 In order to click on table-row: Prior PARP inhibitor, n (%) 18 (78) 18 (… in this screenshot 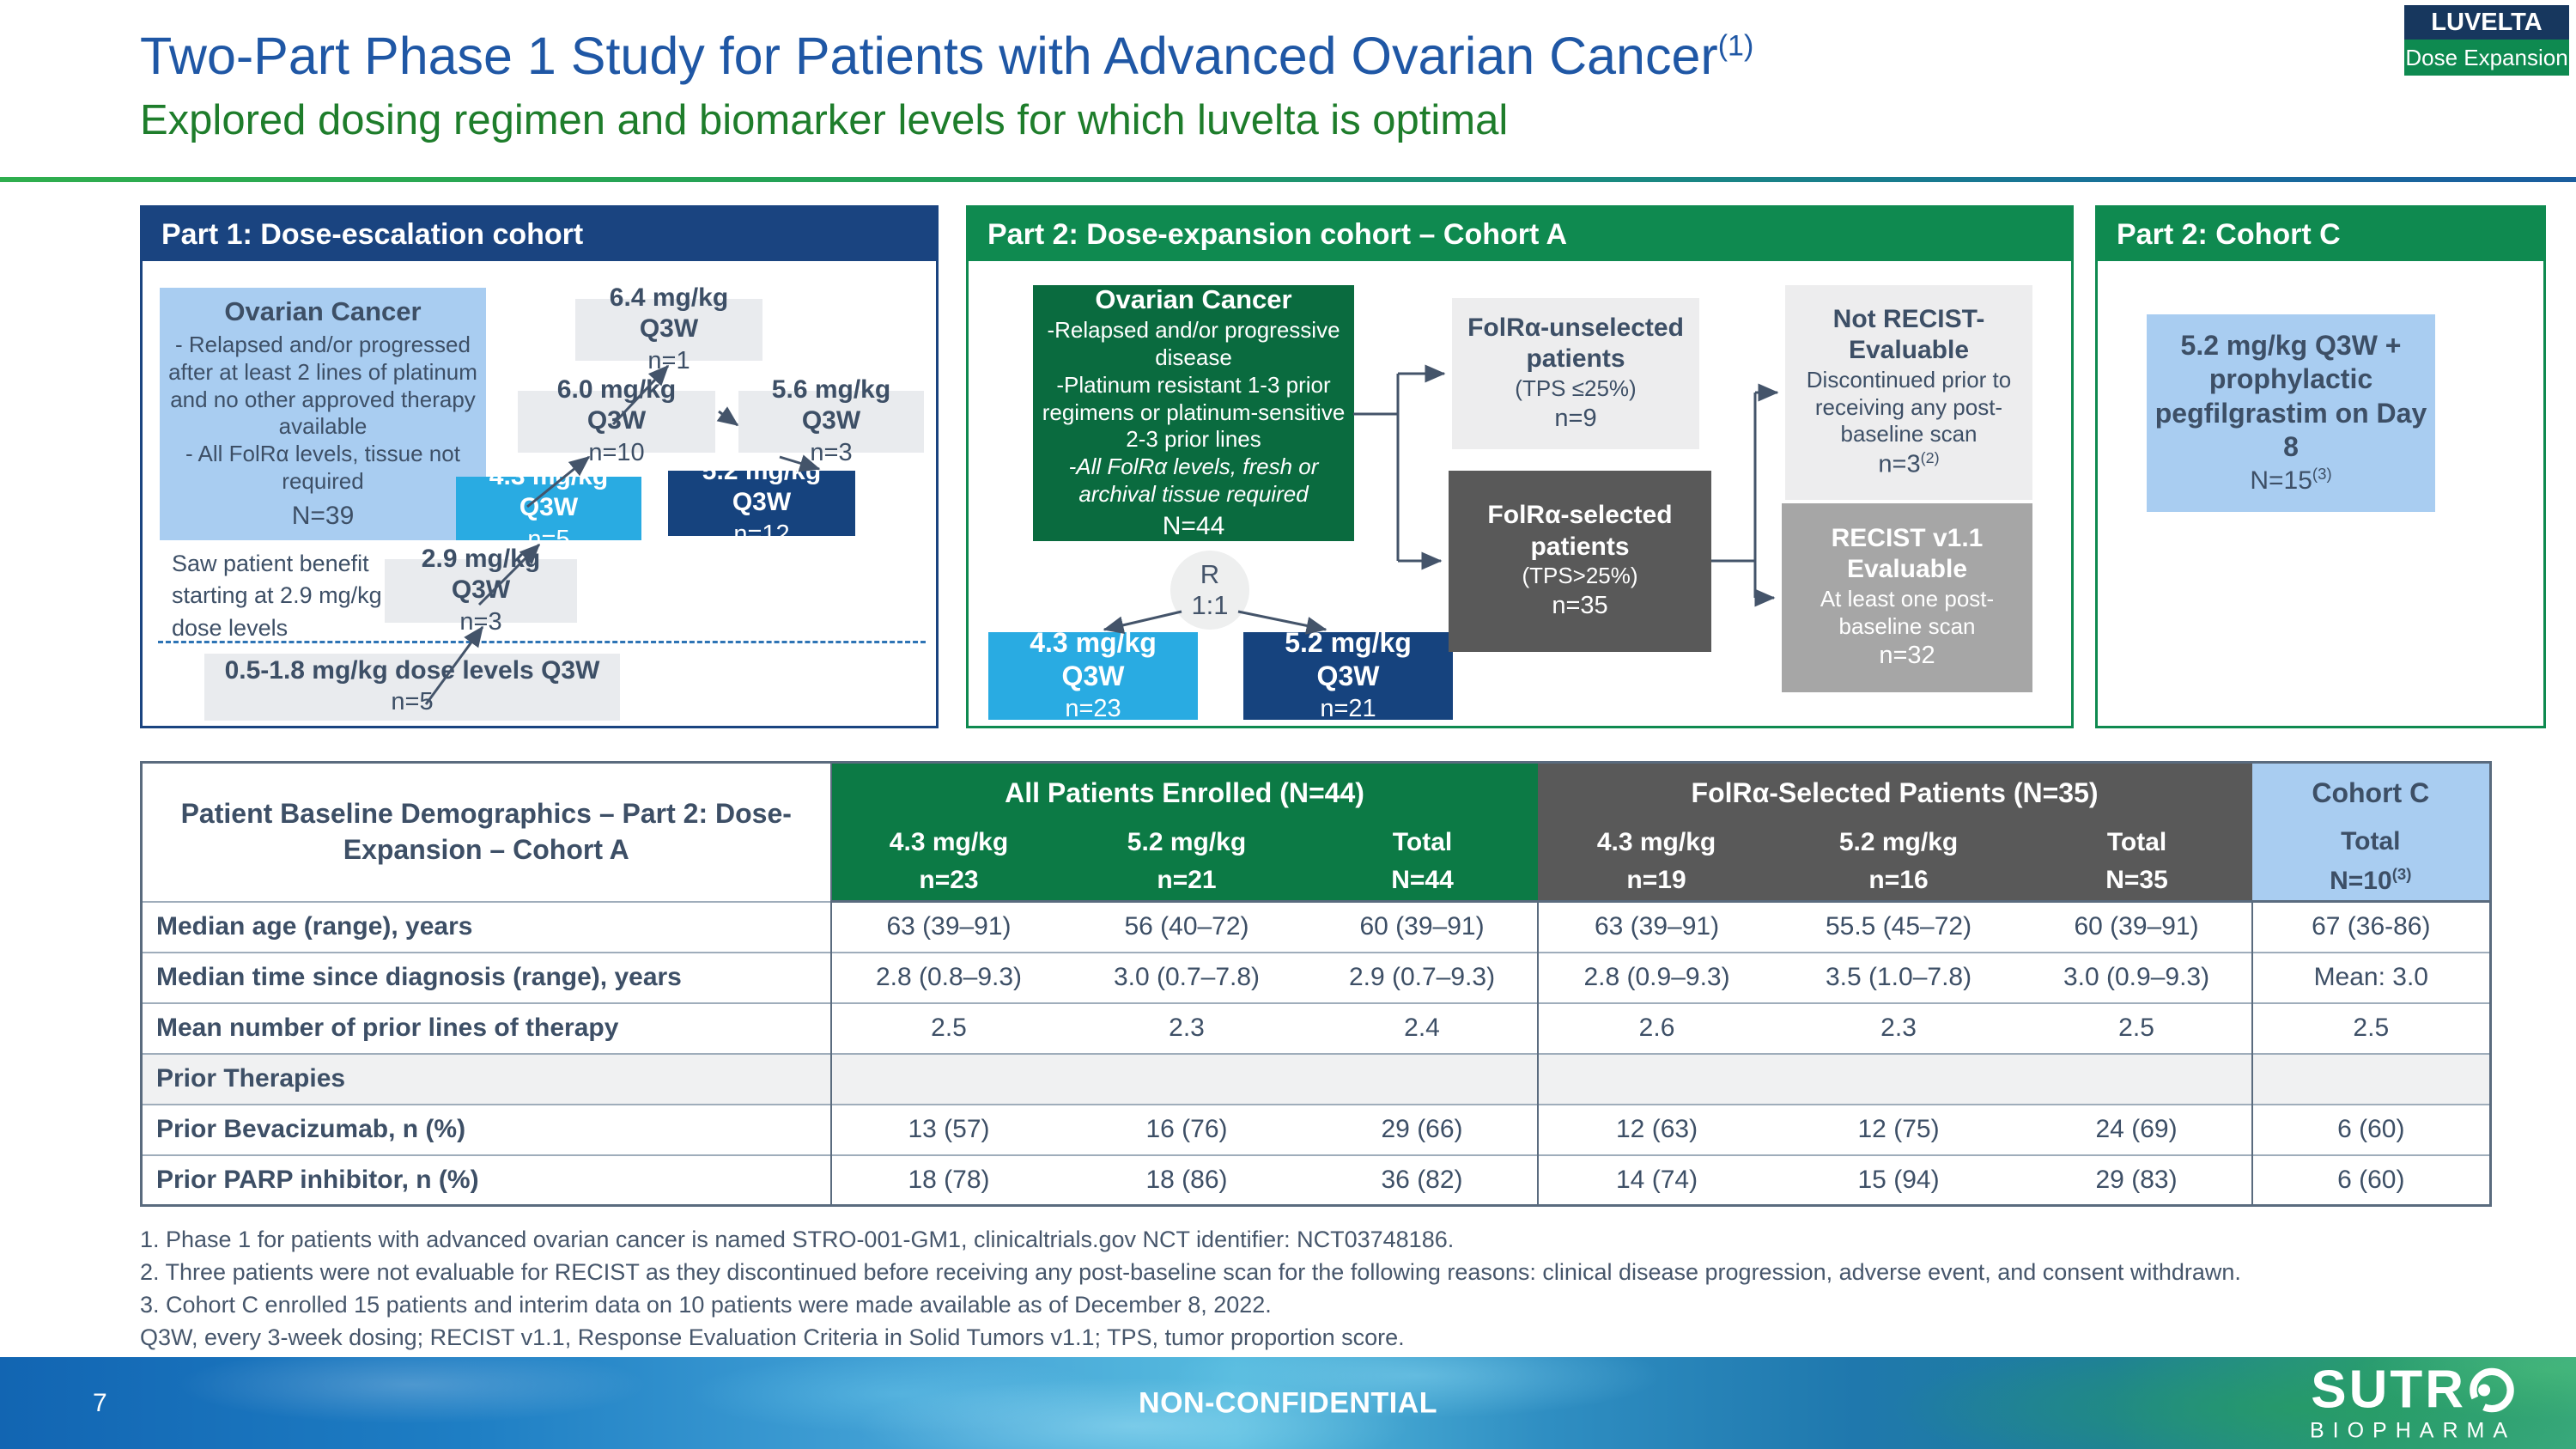, I will do `click(1316, 1180)`.